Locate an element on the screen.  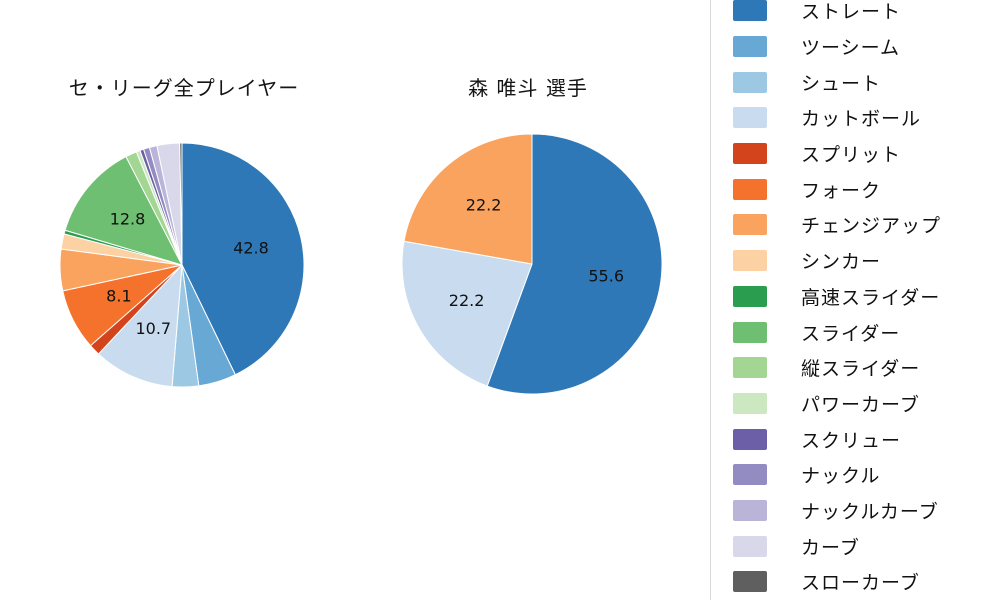
pie-chart-player: 55.6 22.2 22.2 is located at coordinates (532, 264).